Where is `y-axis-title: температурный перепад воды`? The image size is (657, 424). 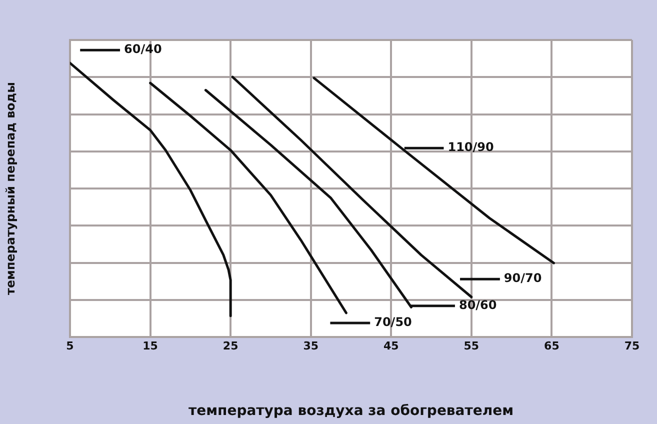
y-axis-title: температурный перепад воды is located at coordinates (10, 188).